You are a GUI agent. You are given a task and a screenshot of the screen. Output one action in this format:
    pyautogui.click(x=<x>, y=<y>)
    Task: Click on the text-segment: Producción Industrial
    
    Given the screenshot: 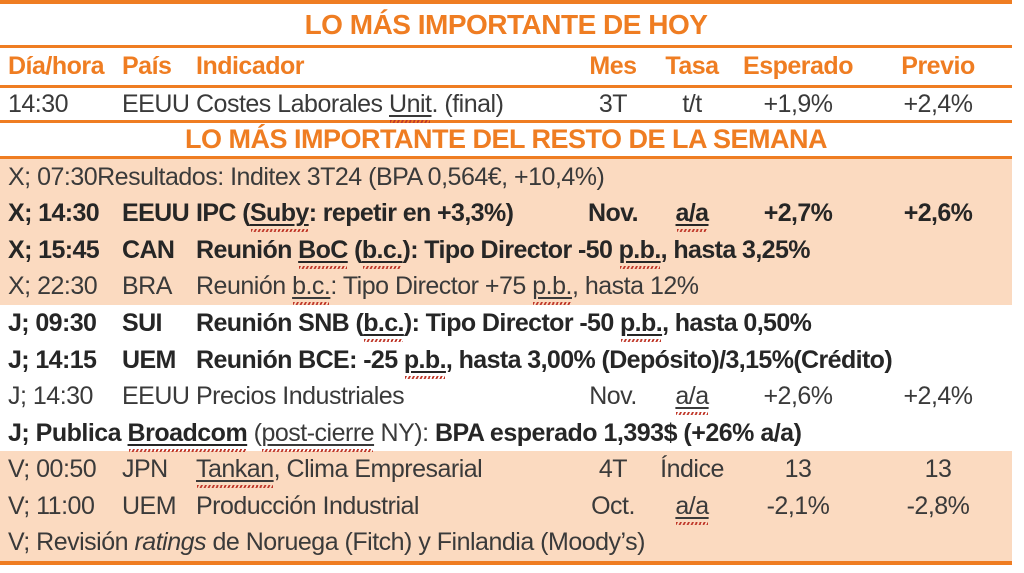 What is the action you would take?
    pyautogui.click(x=307, y=505)
    